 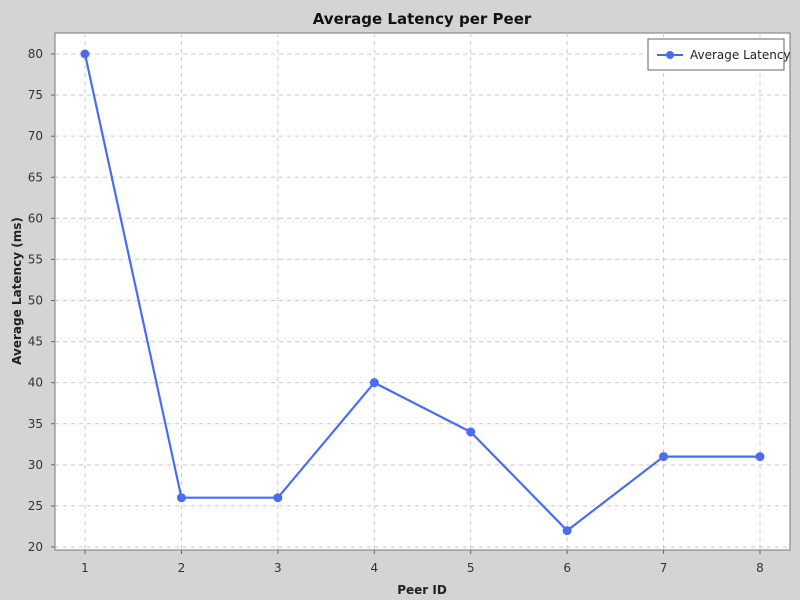 What do you see at coordinates (35, 383) in the screenshot?
I see `y-tick-label: 40` at bounding box center [35, 383].